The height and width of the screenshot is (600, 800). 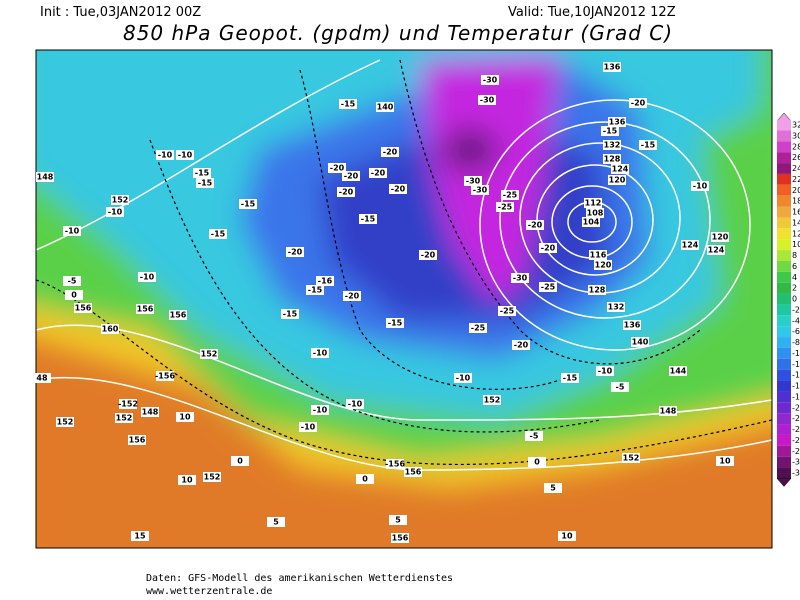 What do you see at coordinates (796, 233) in the screenshot?
I see `colorbar-label: 12` at bounding box center [796, 233].